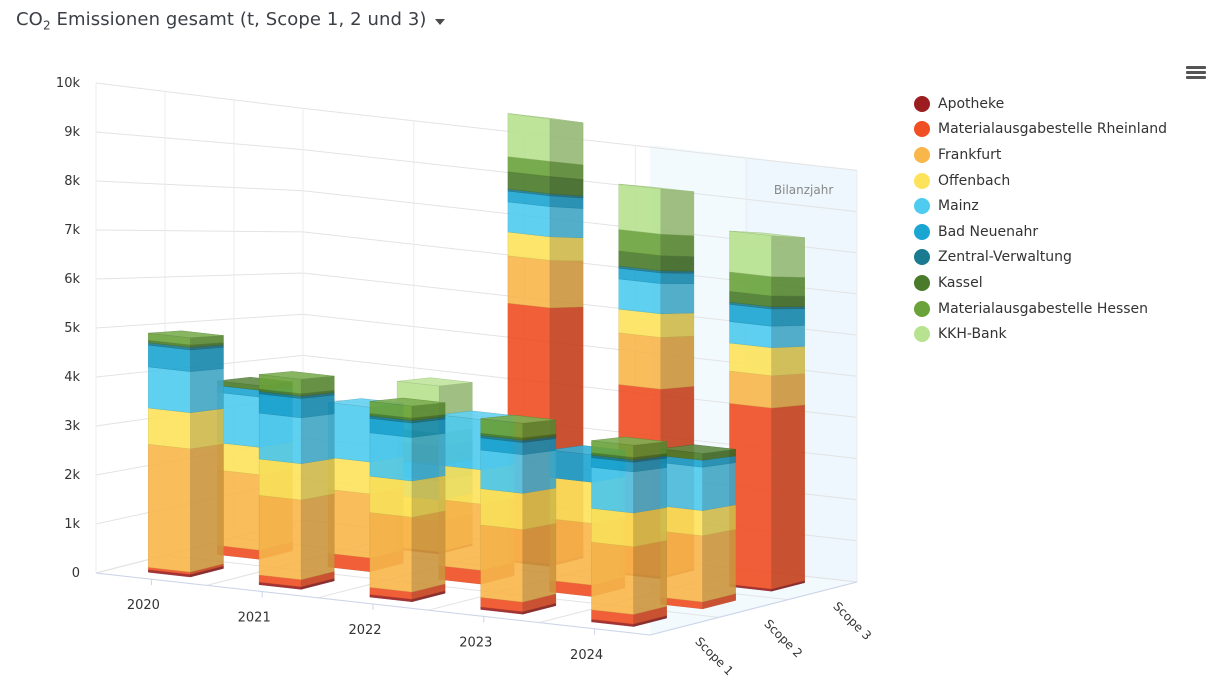 The height and width of the screenshot is (693, 1219). I want to click on legend-item: Apotheke, so click(1040, 104).